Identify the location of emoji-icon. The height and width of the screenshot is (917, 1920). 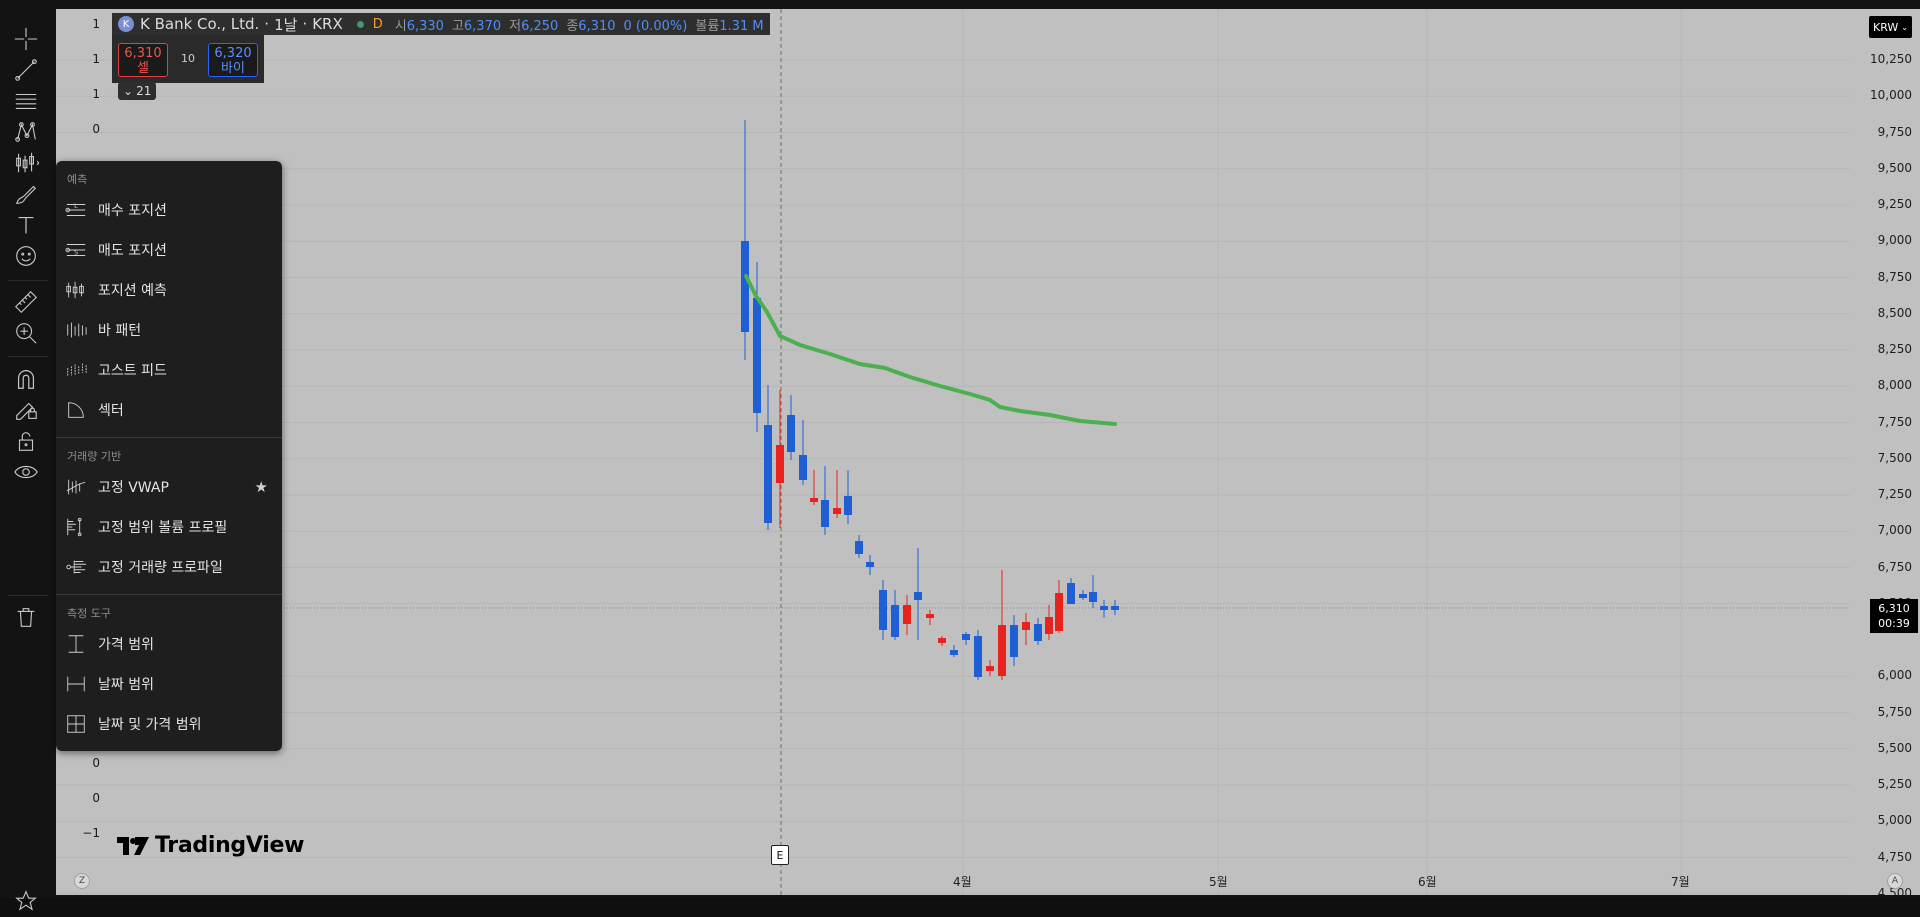
(26, 256).